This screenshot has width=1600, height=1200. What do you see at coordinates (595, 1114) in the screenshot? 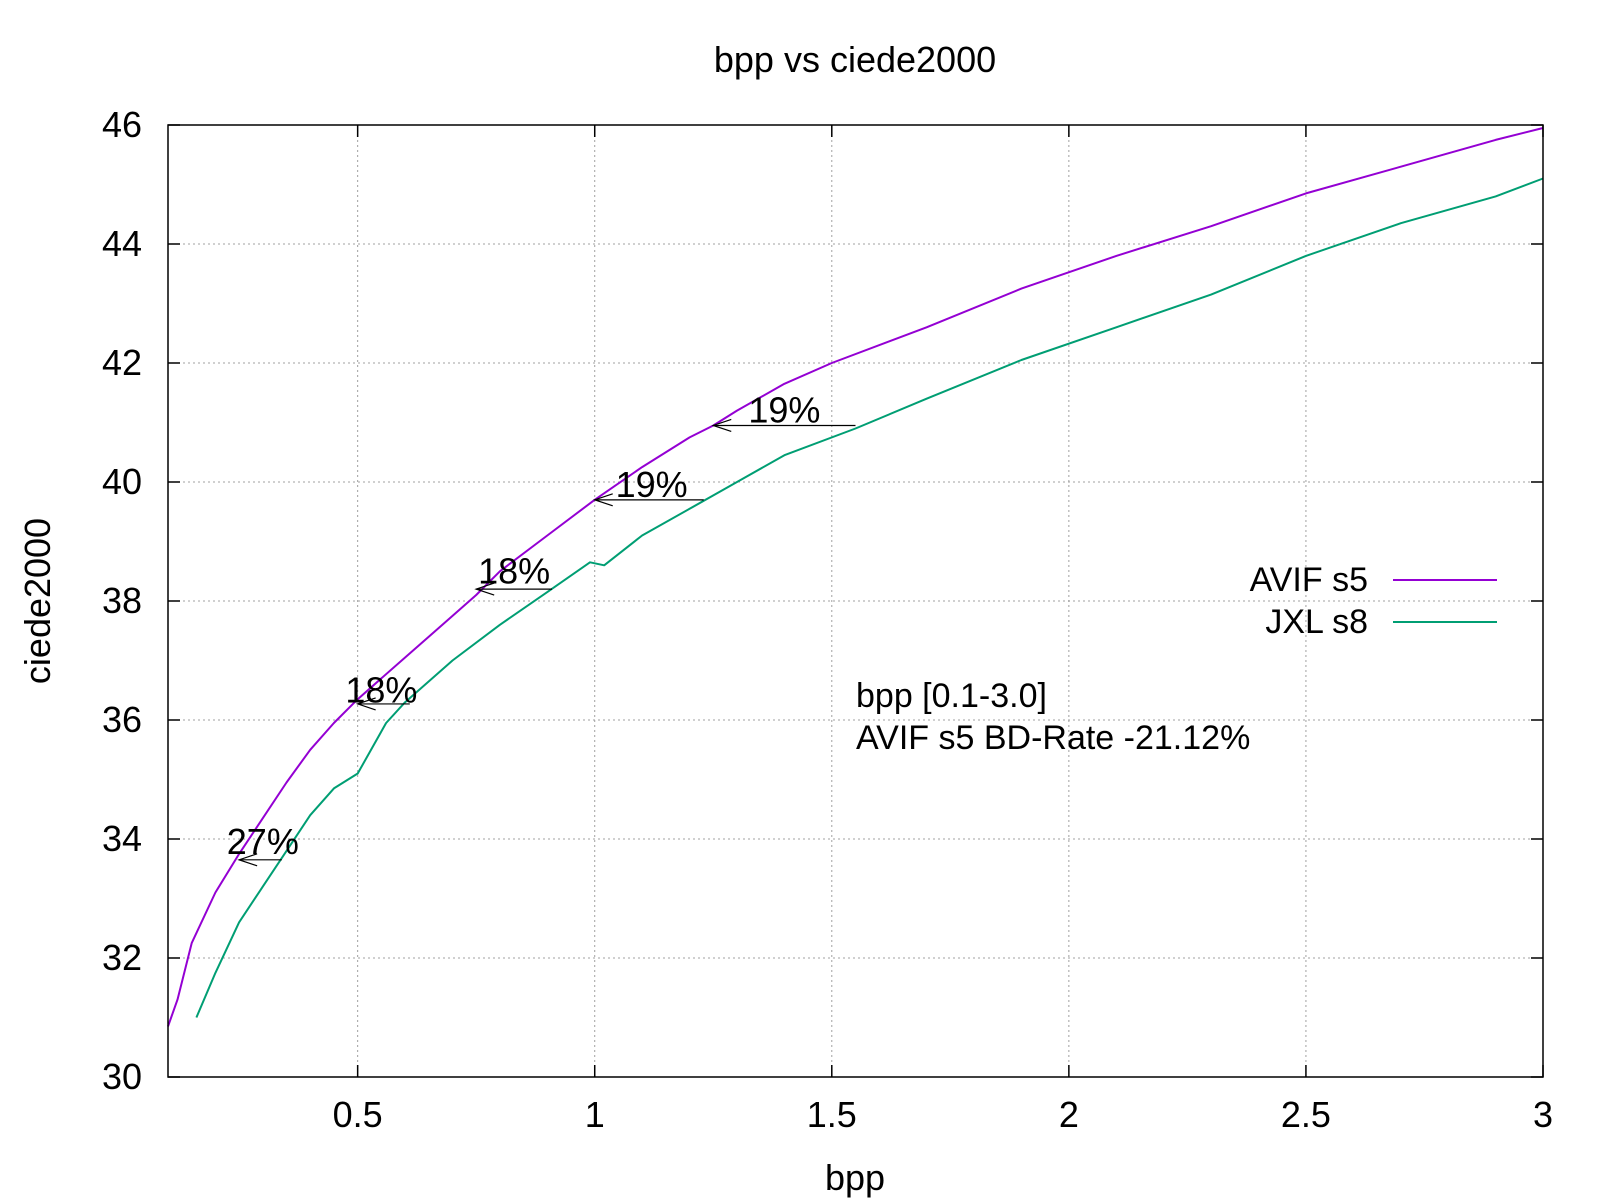
I see `x-tick-label: 1` at bounding box center [595, 1114].